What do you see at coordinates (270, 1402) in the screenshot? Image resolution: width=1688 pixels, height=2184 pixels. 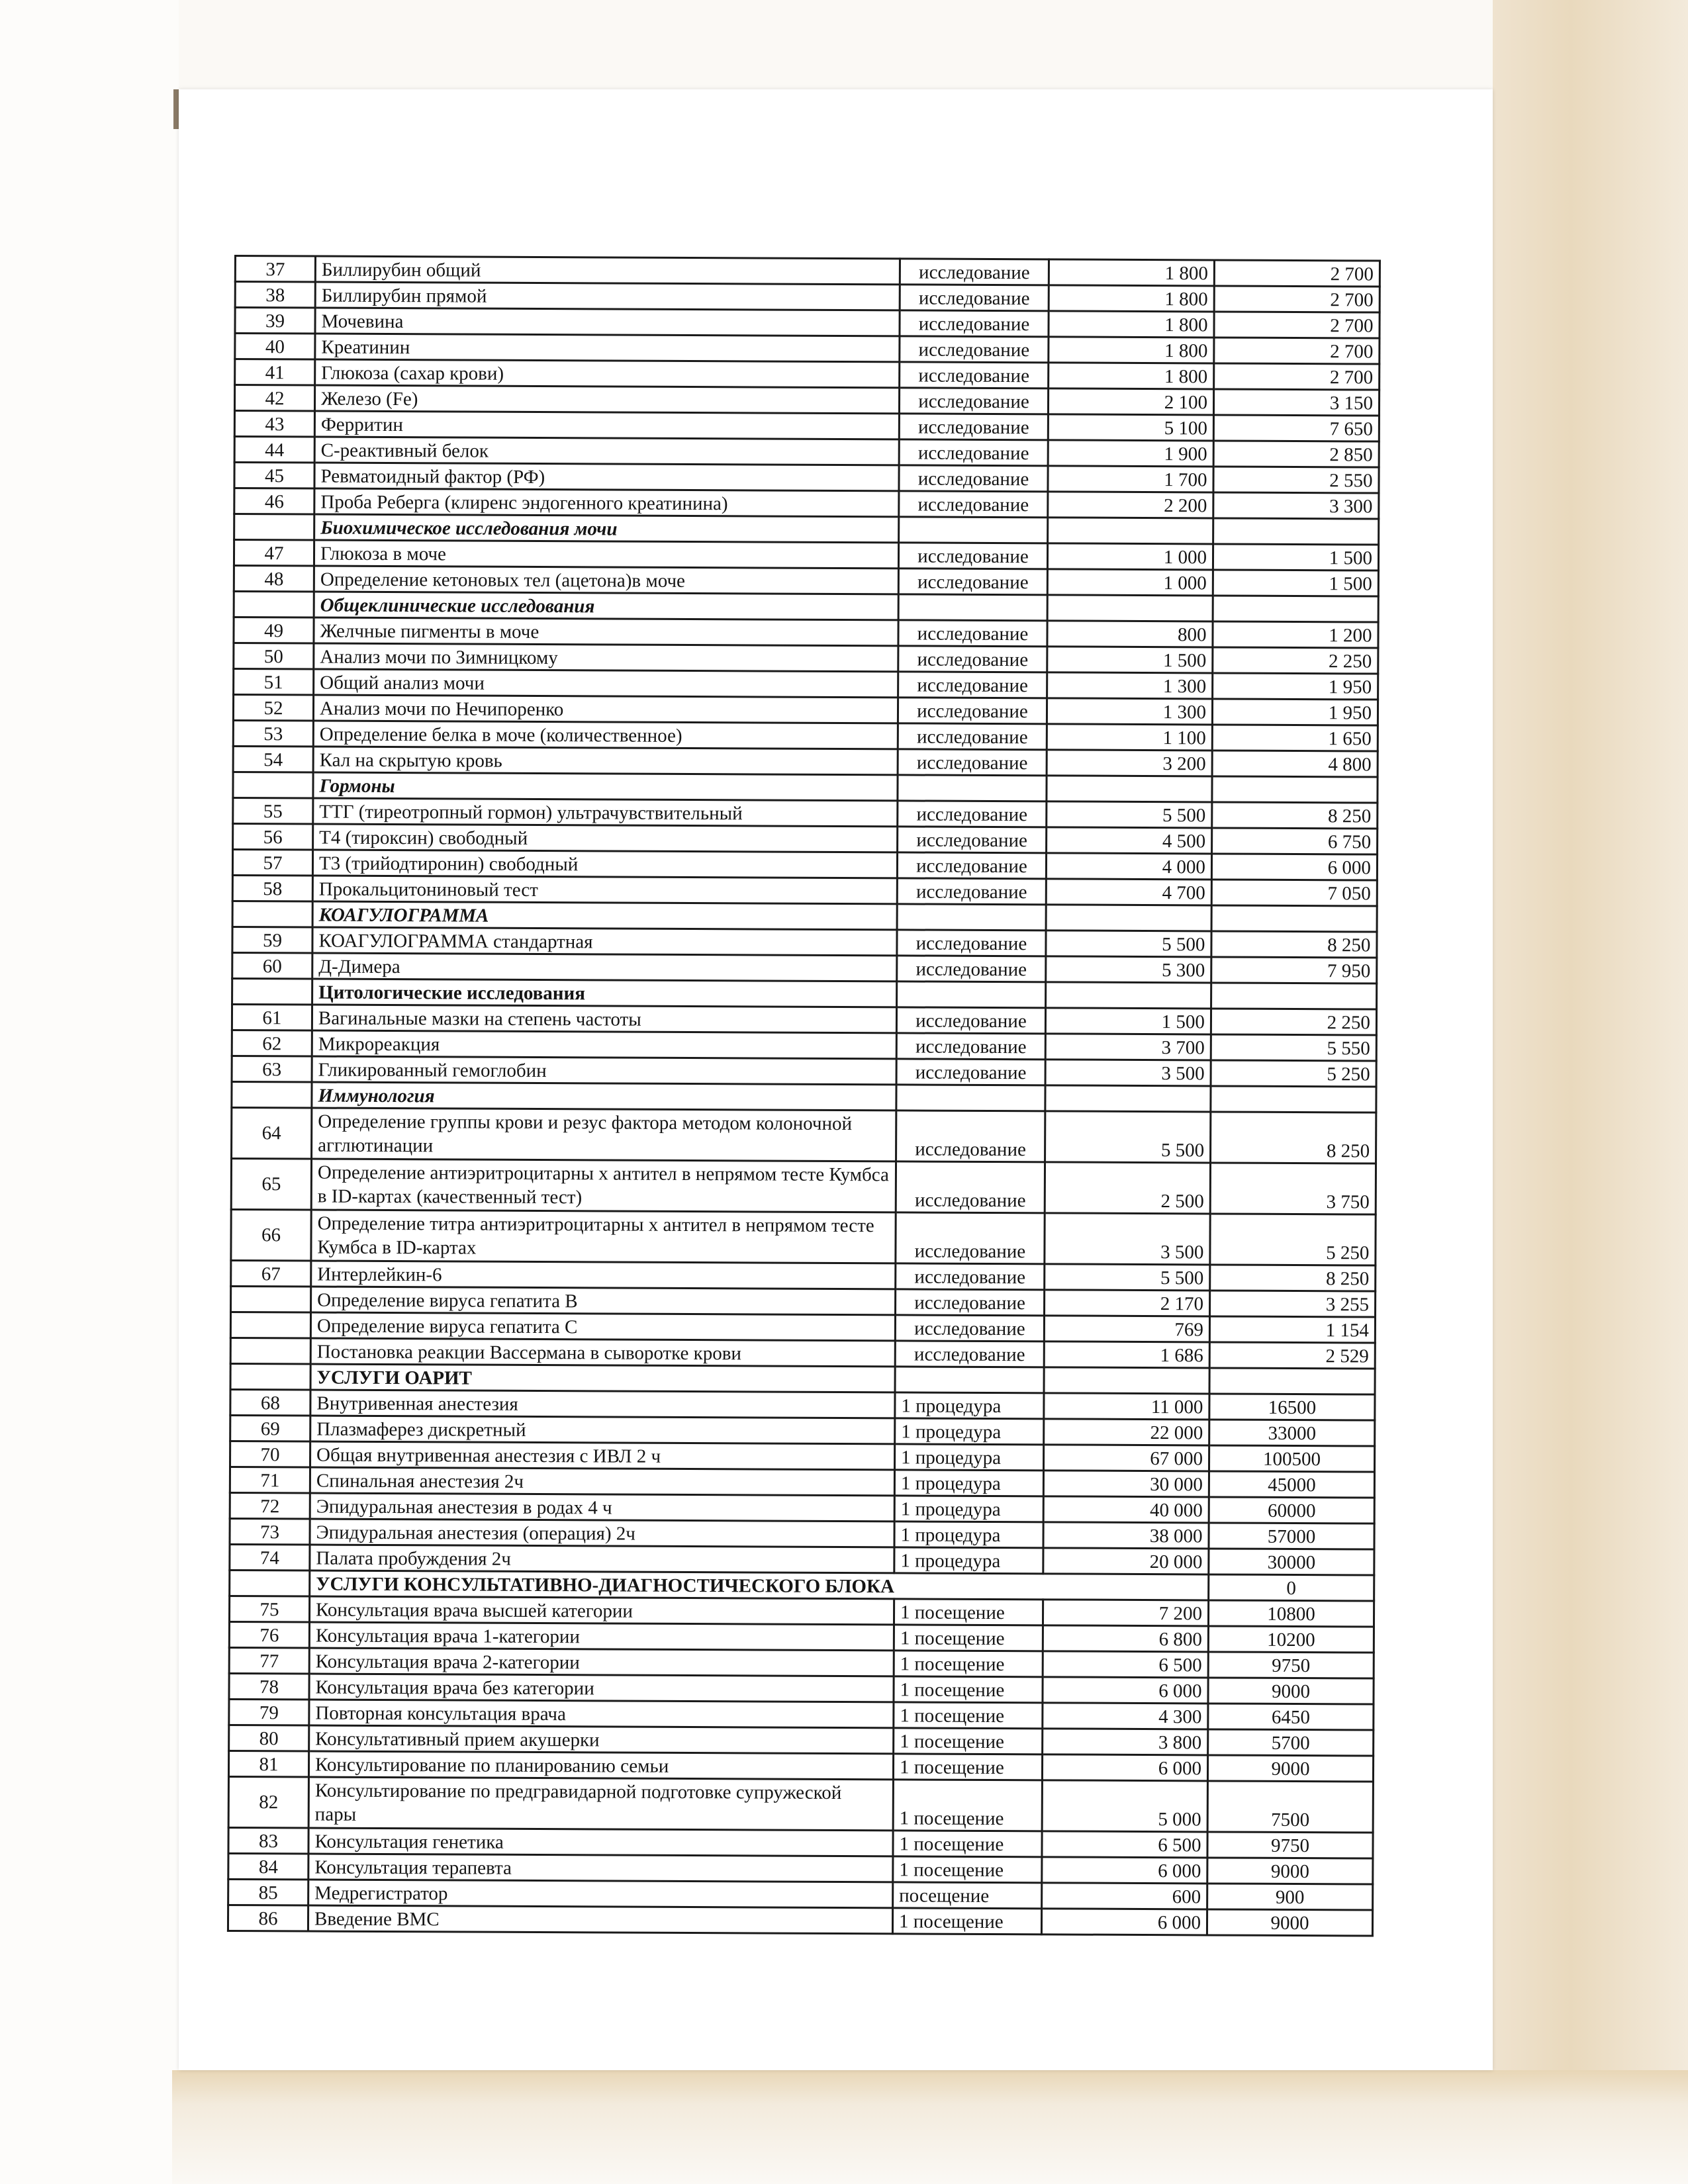 I see `row-number-cell: 68` at bounding box center [270, 1402].